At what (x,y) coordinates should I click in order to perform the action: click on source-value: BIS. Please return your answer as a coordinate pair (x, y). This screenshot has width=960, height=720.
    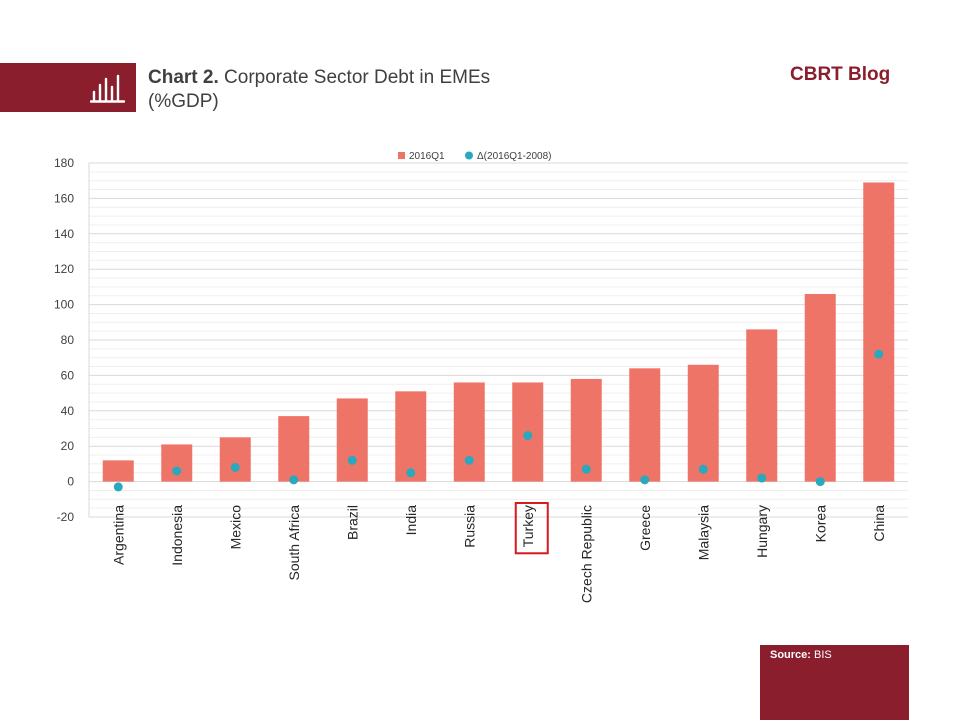
    Looking at the image, I should click on (823, 655).